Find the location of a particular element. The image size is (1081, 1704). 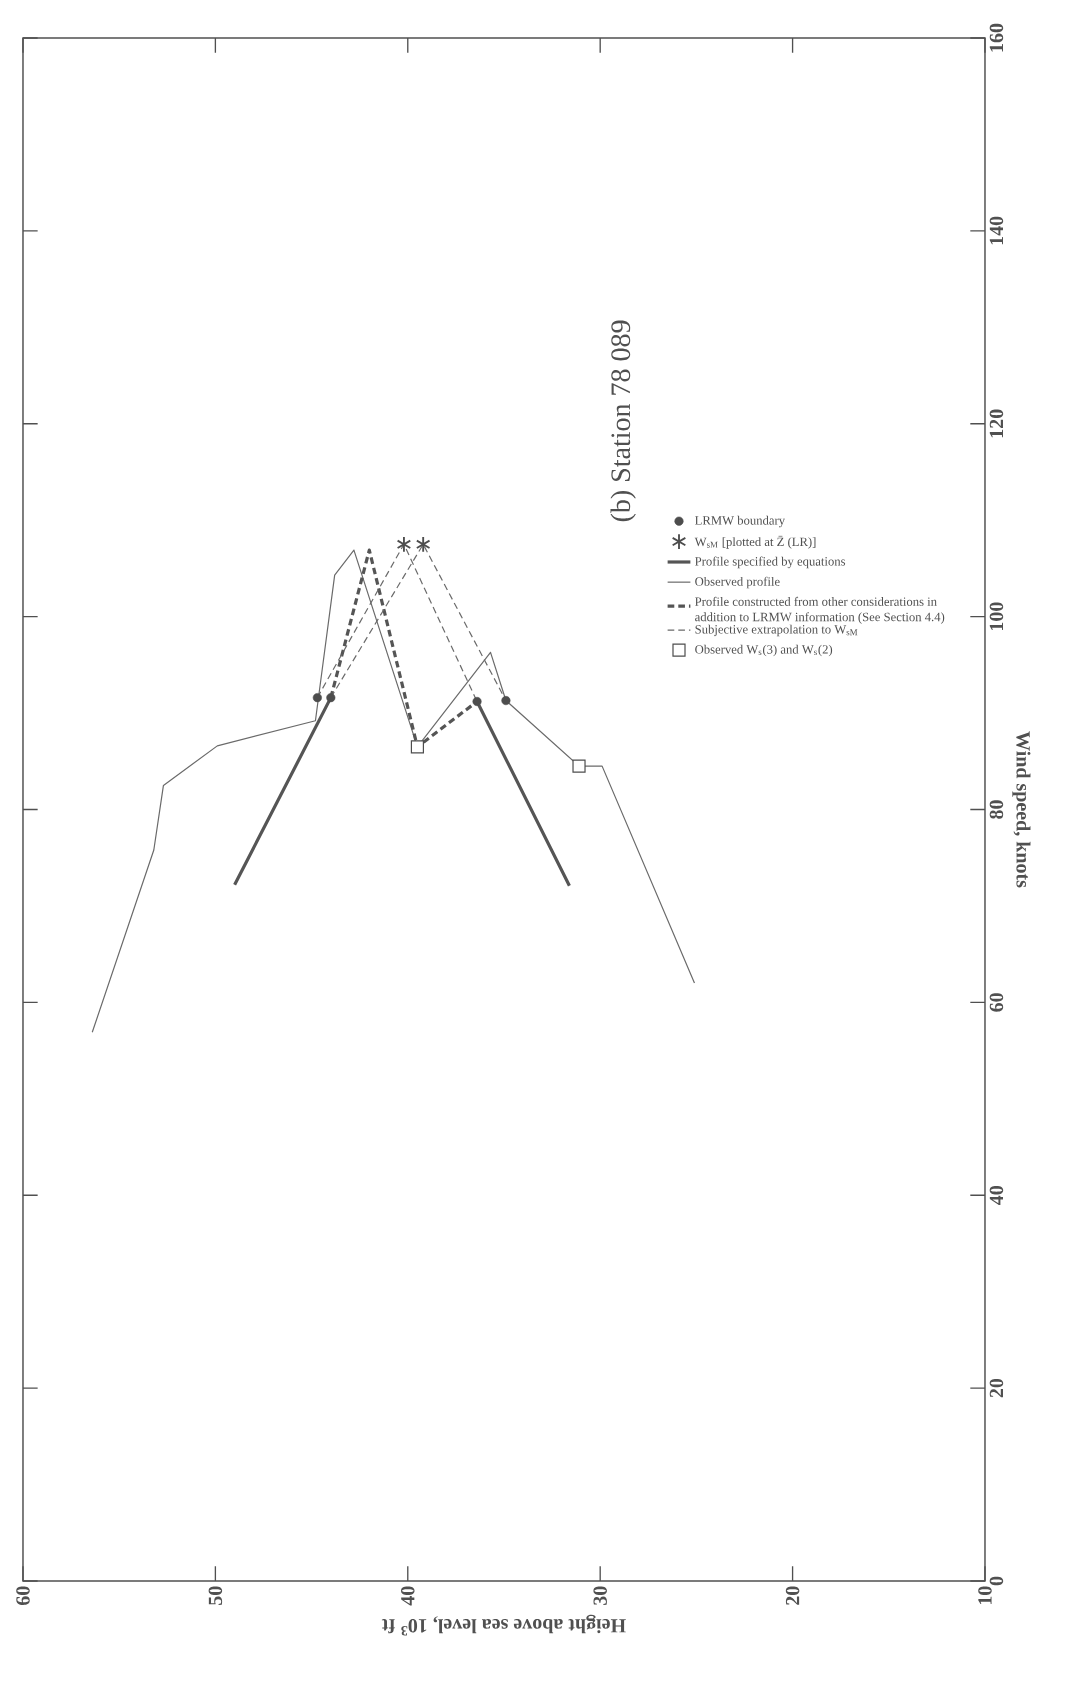

x-tick-label: 30 is located at coordinates (600, 1595).